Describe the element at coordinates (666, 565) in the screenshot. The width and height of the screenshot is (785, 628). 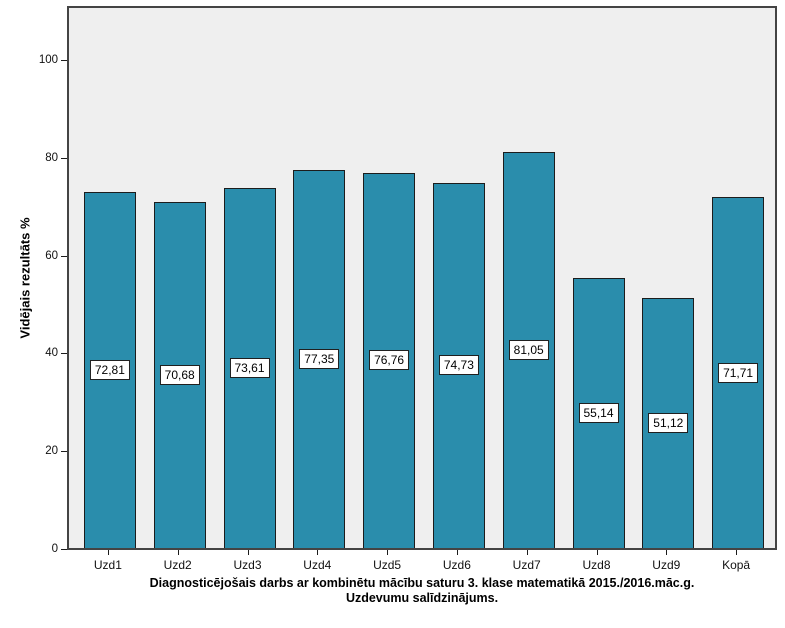
I see `x-category-label: Uzd9` at that location.